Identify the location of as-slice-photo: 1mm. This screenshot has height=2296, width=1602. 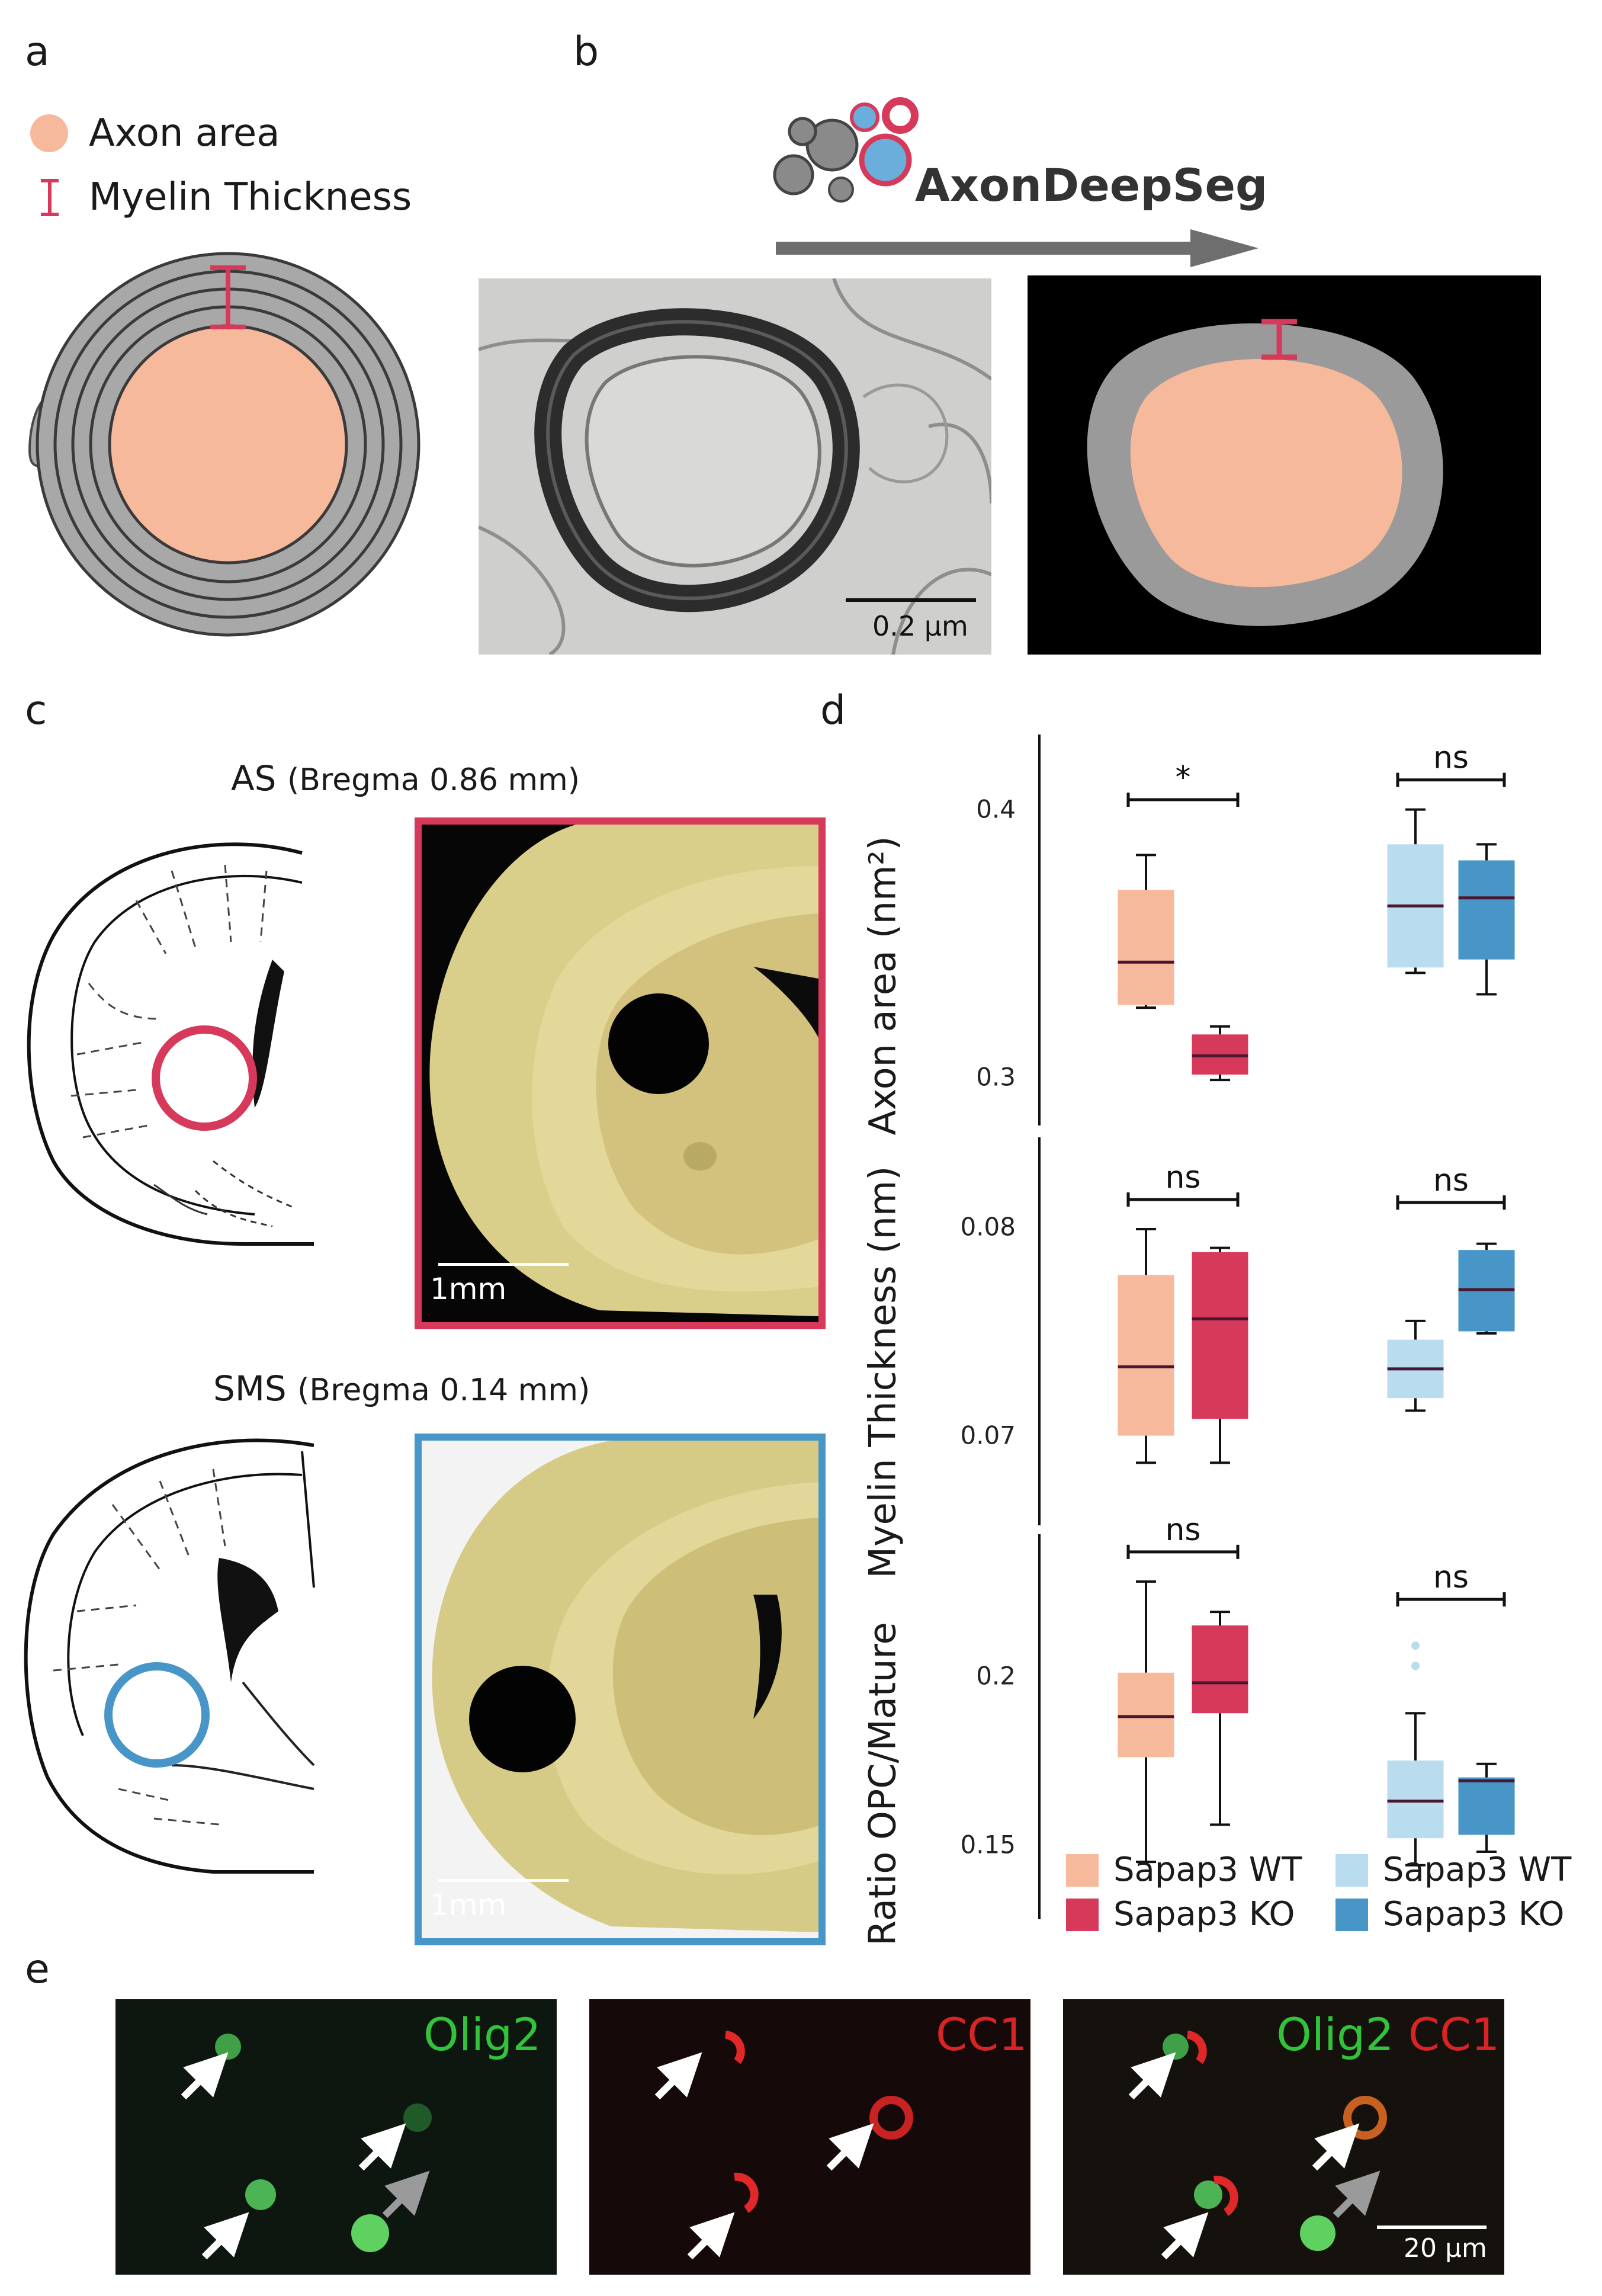
(620, 1073).